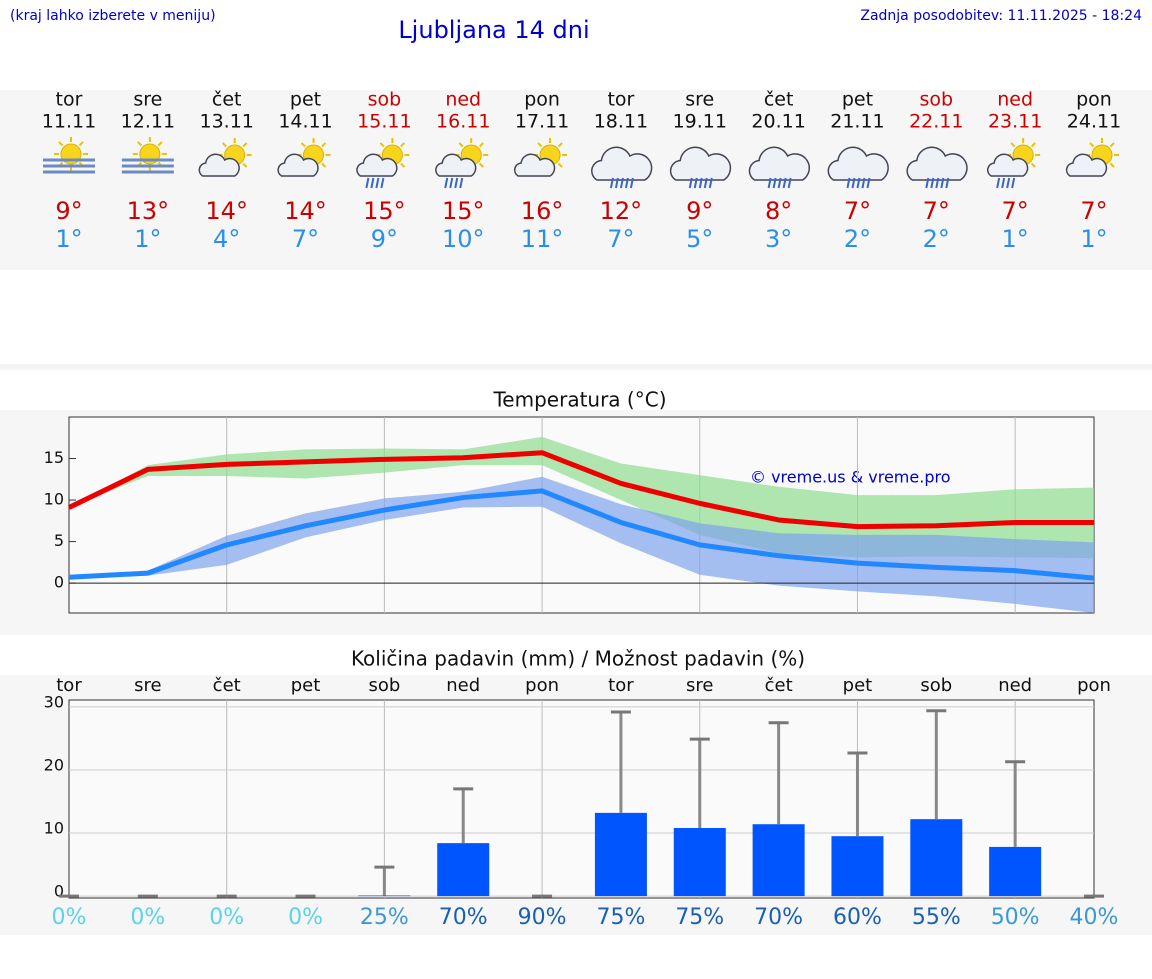 Image resolution: width=1152 pixels, height=979 pixels. What do you see at coordinates (1093, 211) in the screenshot?
I see `high-temp: 7°` at bounding box center [1093, 211].